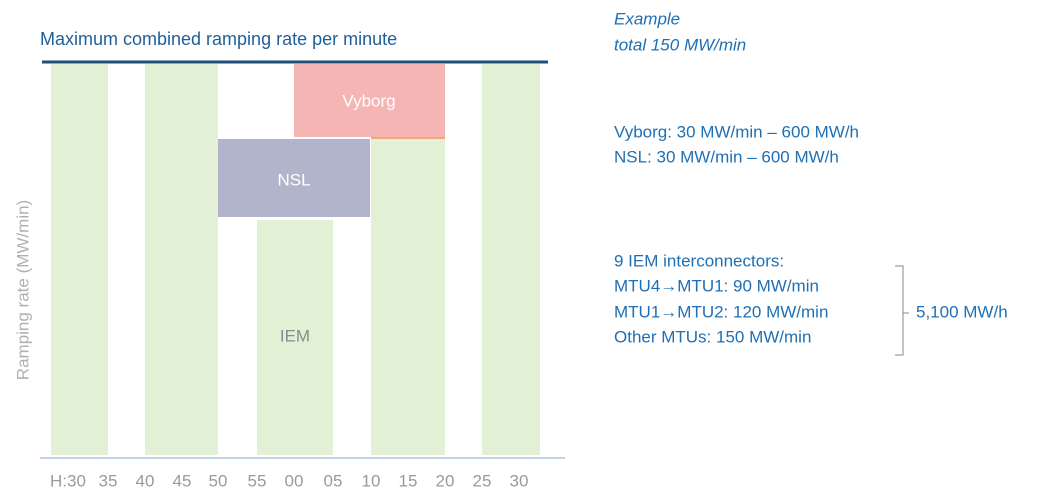 This screenshot has width=1039, height=490. I want to click on block-label: Vyborg, so click(368, 100).